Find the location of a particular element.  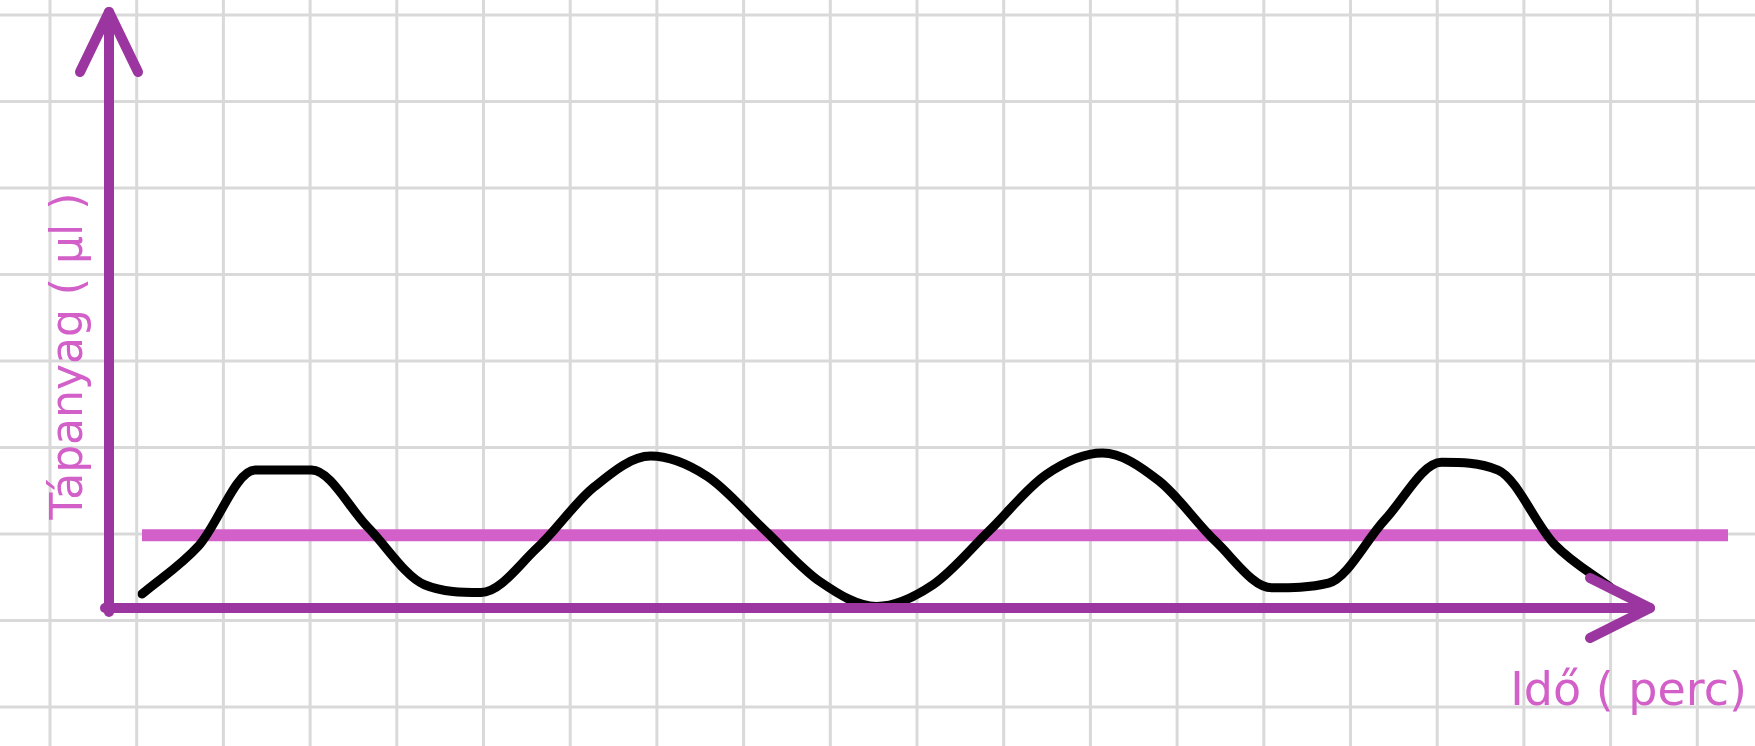

y-axis-title: Tápanyag ( µl ) is located at coordinates (66, 356).